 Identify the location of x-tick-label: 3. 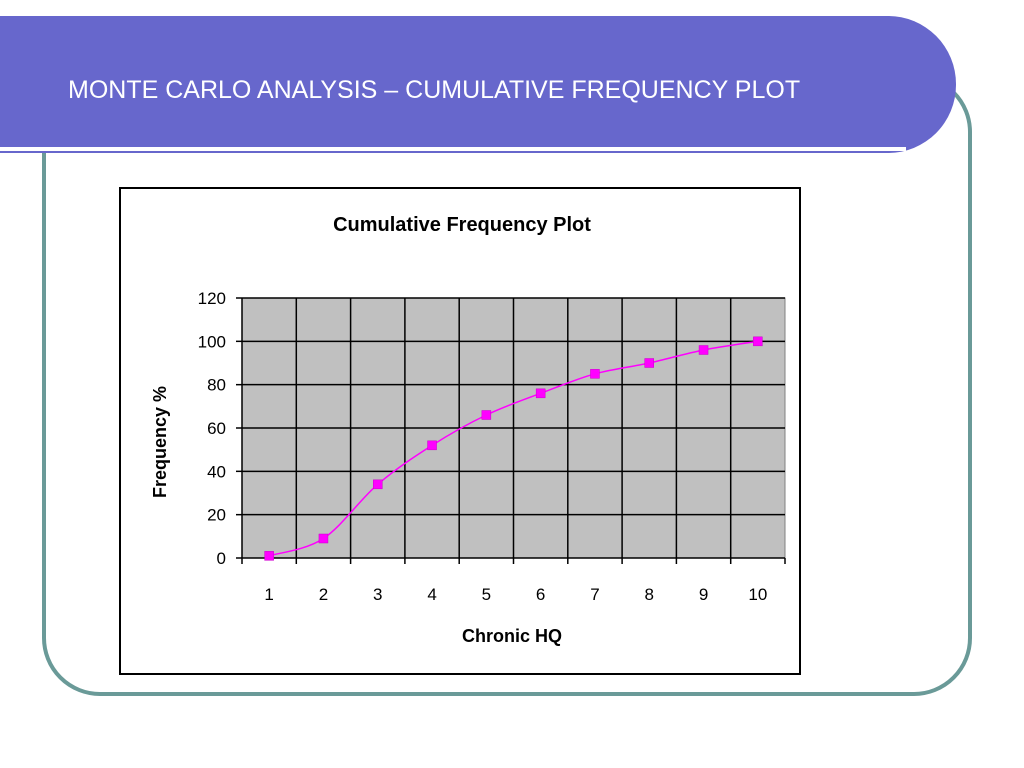
(377, 594).